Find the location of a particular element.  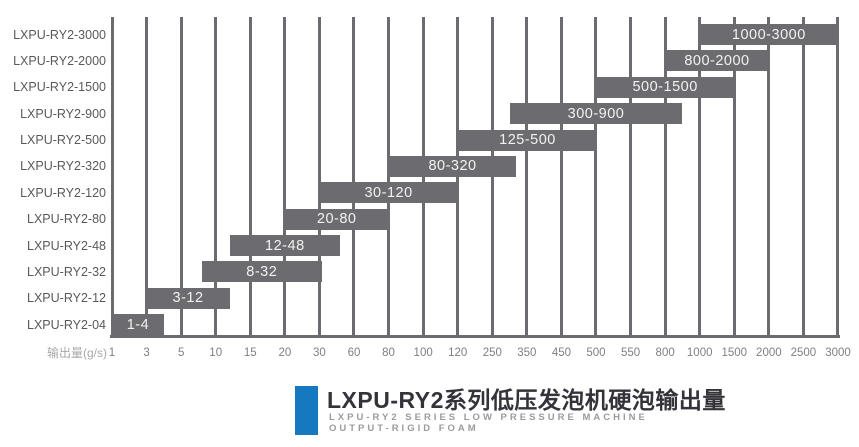

bar-range-label: 30-120 is located at coordinates (388, 192).